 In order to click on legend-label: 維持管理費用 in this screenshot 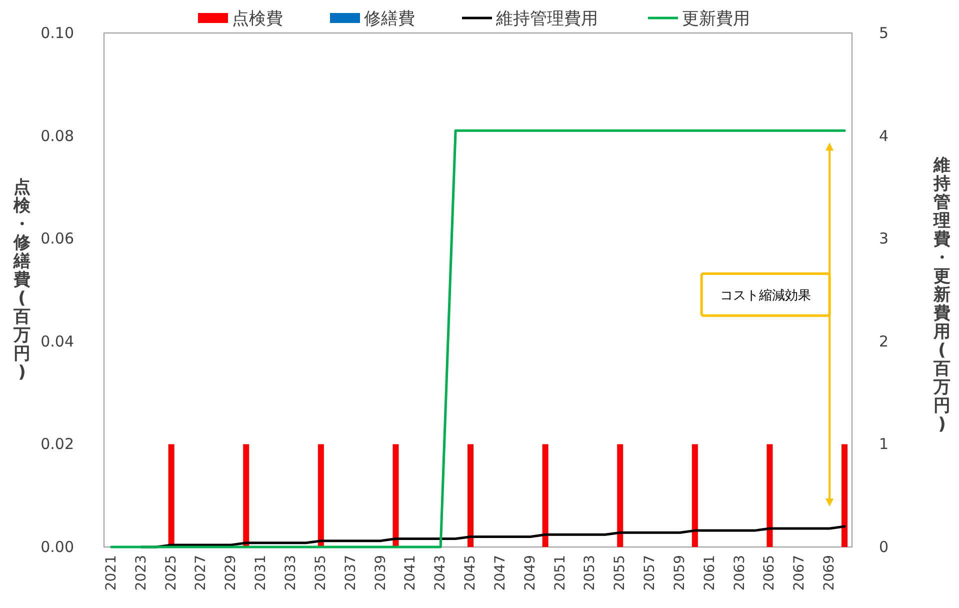, I will do `click(546, 19)`.